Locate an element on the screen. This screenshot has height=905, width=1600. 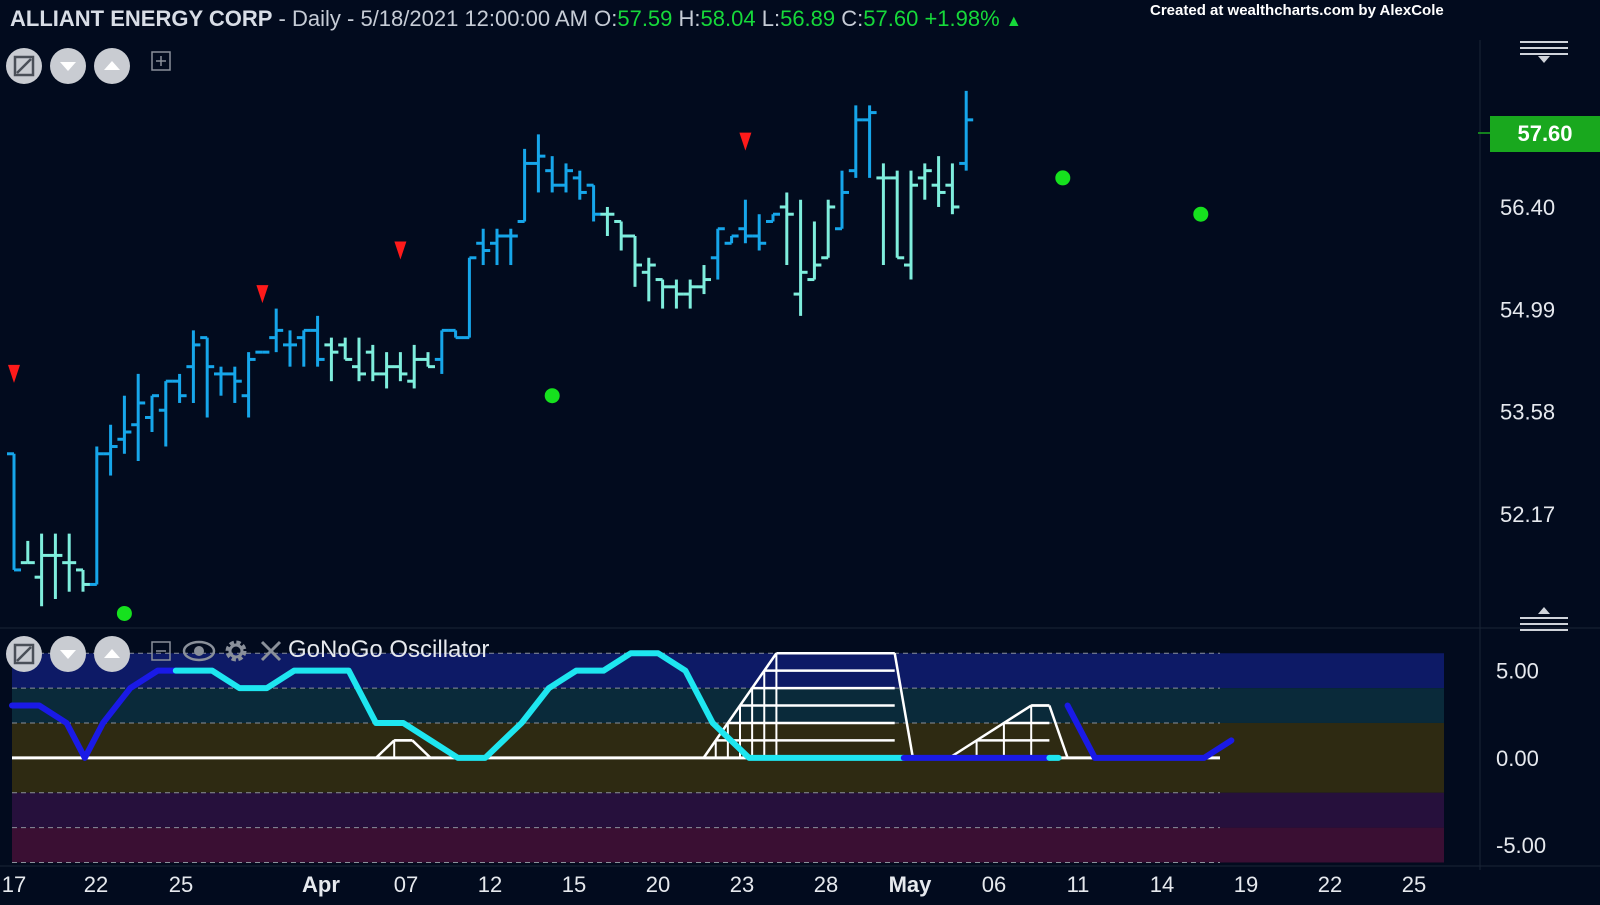
x-tick-label: 15 is located at coordinates (574, 884).